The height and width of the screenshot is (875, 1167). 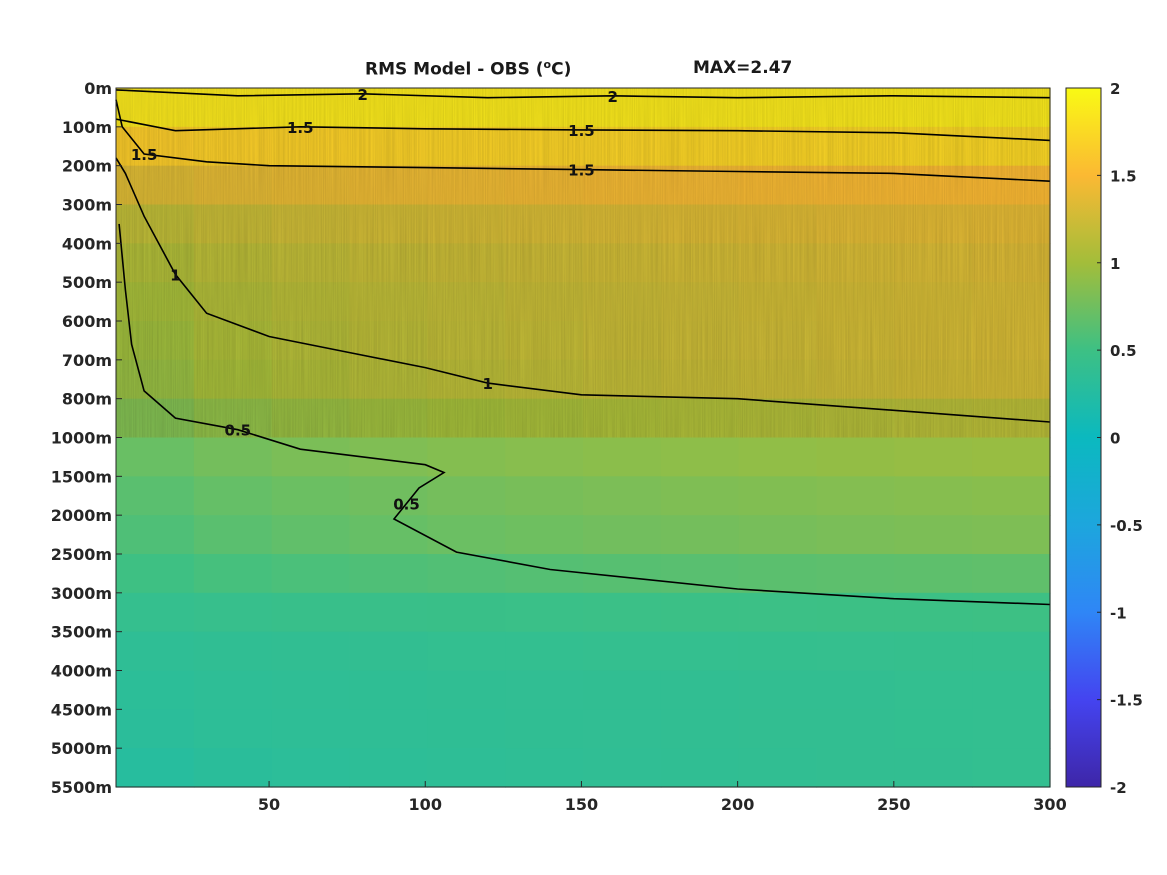 What do you see at coordinates (87, 321) in the screenshot?
I see `y-tick-label: 600m` at bounding box center [87, 321].